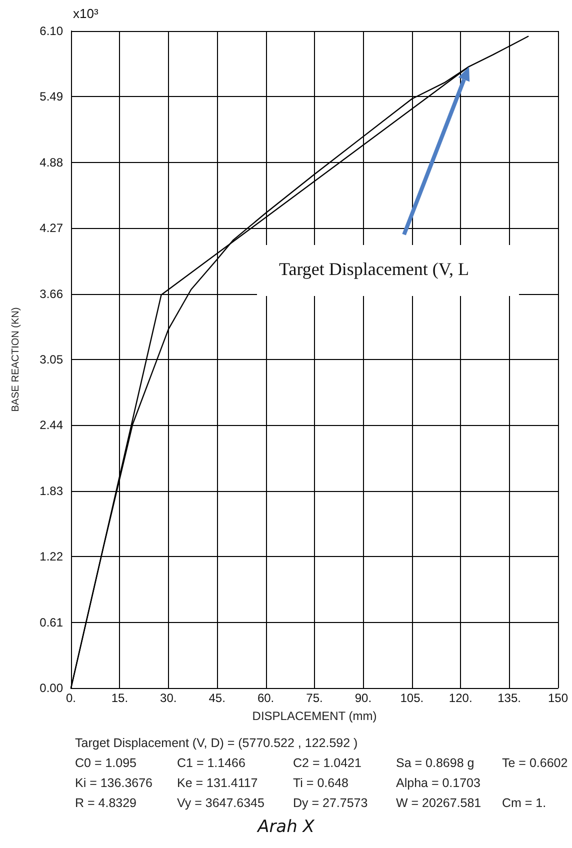 The image size is (572, 848). What do you see at coordinates (52, 491) in the screenshot?
I see `y-tick-label: 1.83` at bounding box center [52, 491].